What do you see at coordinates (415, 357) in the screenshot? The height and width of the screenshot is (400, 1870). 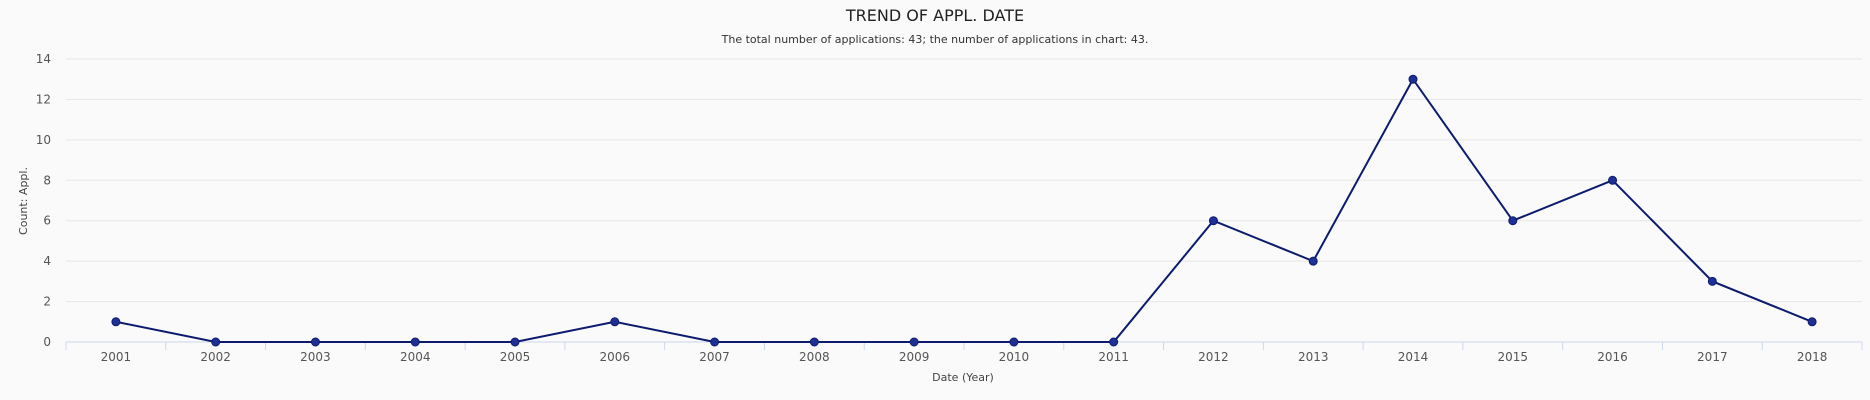 I see `x-tick-label: 2004` at bounding box center [415, 357].